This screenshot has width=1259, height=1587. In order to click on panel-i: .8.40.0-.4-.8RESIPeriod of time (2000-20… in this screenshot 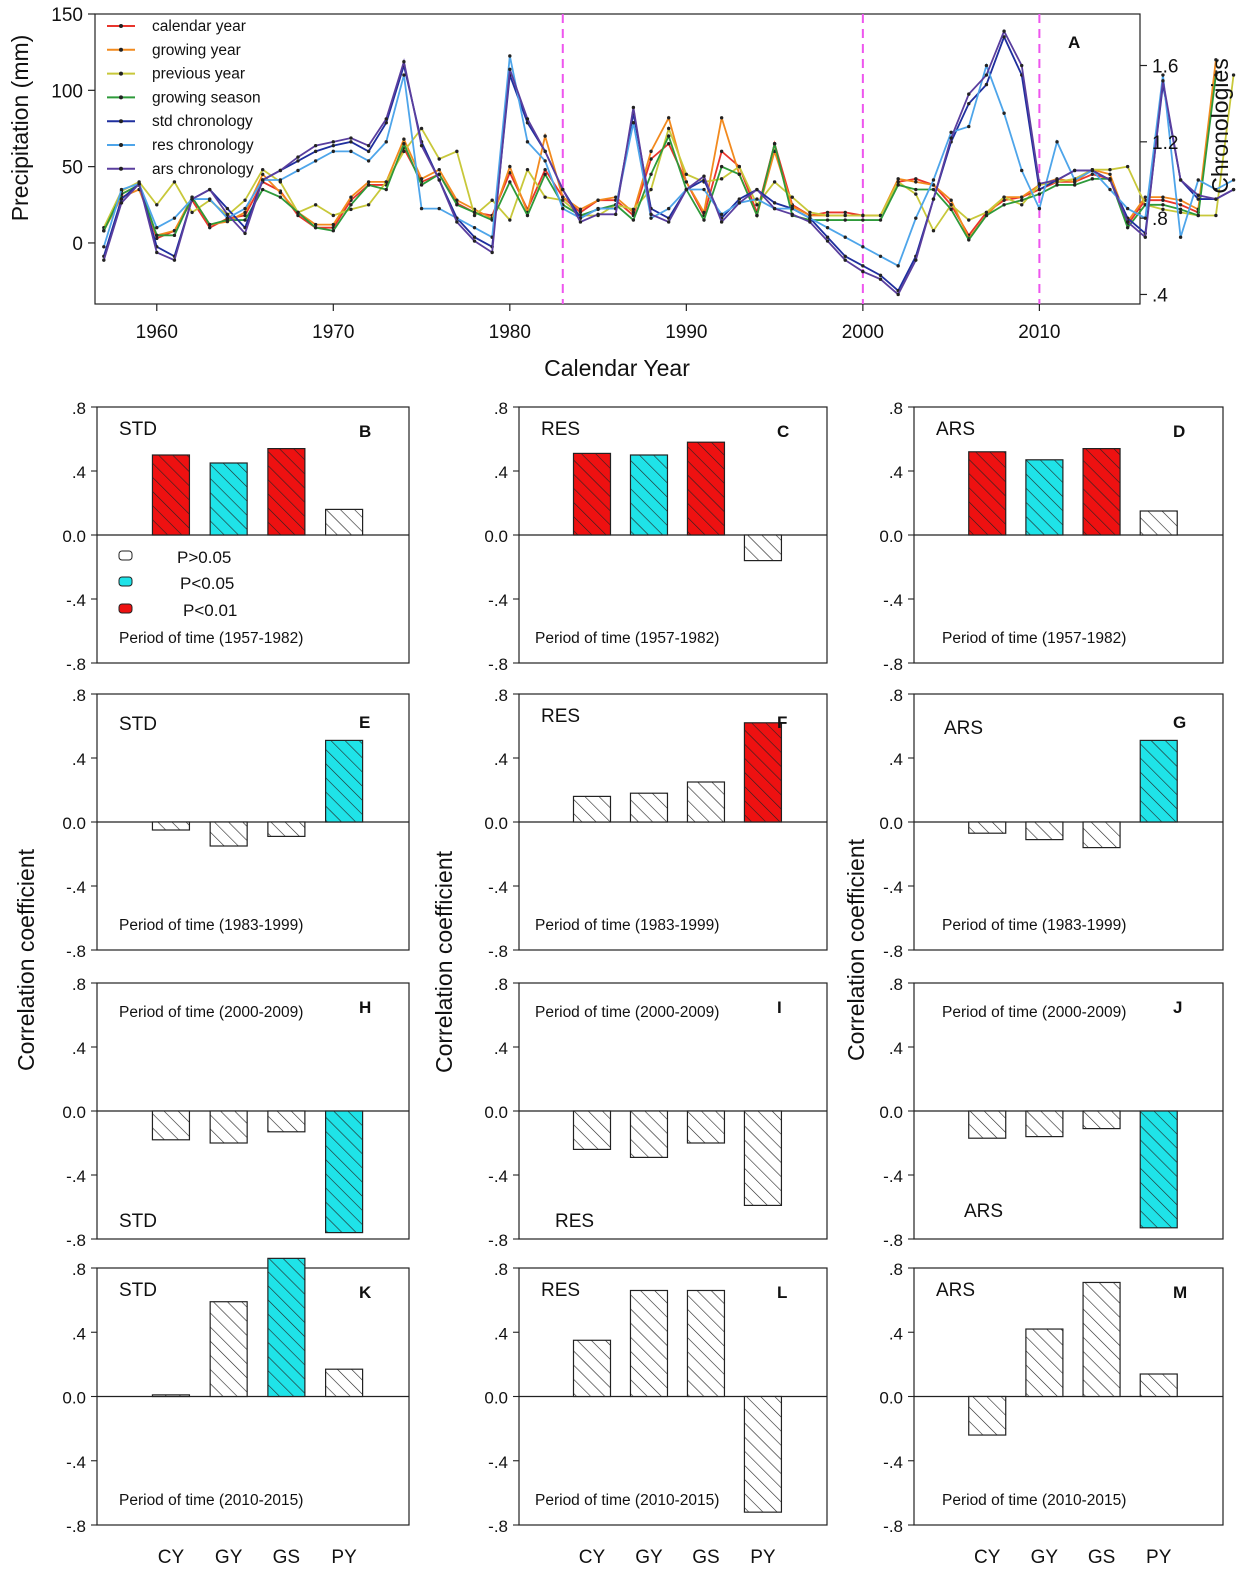, I will do `click(655, 1112)`.